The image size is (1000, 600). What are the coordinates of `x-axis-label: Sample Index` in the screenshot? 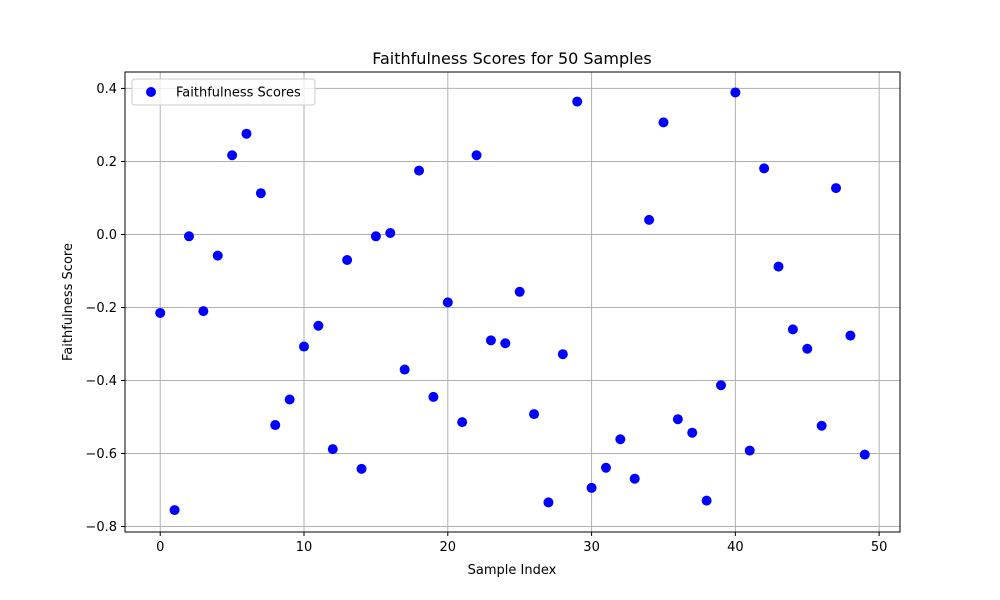 It's located at (512, 570).